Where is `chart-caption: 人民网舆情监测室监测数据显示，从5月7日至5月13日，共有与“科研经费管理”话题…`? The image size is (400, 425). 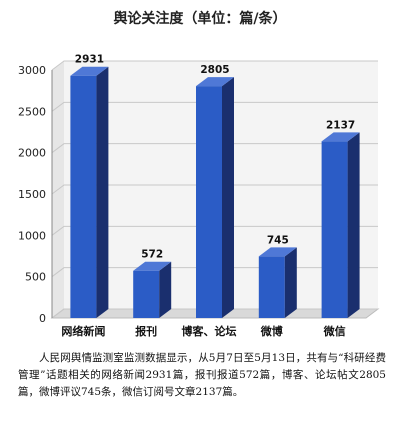 chart-caption: 人民网舆情监测室监测数据显示，从5月7日至5月13日，共有与“科研经费管理”话题… is located at coordinates (202, 375).